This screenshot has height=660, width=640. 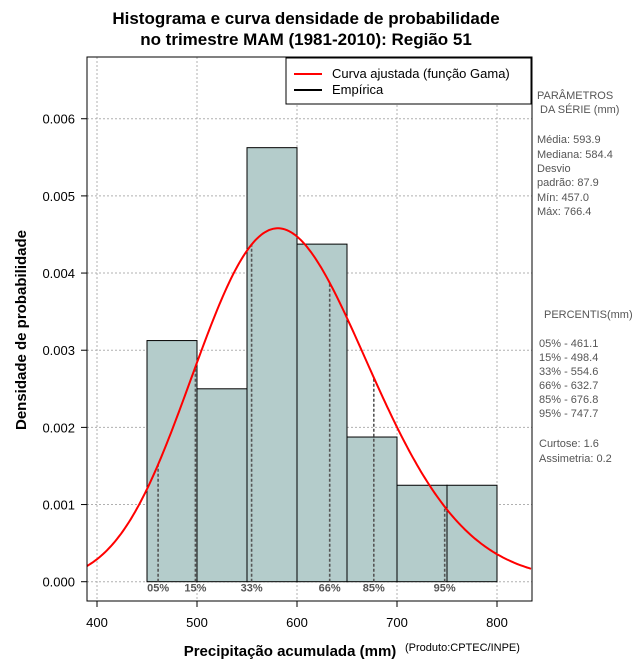 What do you see at coordinates (564, 212) in the screenshot?
I see `param-max: Máx: 766.4` at bounding box center [564, 212].